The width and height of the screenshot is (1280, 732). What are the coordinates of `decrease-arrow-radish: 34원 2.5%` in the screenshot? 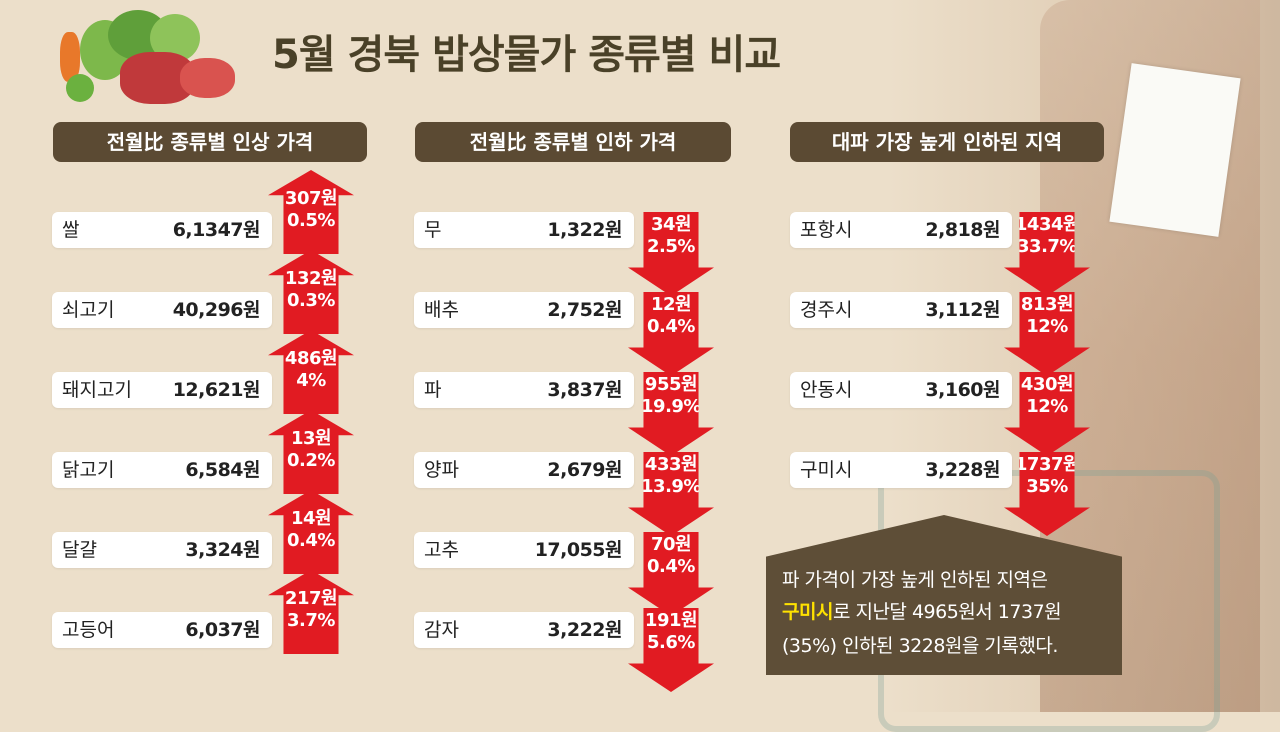 It's located at (671, 254).